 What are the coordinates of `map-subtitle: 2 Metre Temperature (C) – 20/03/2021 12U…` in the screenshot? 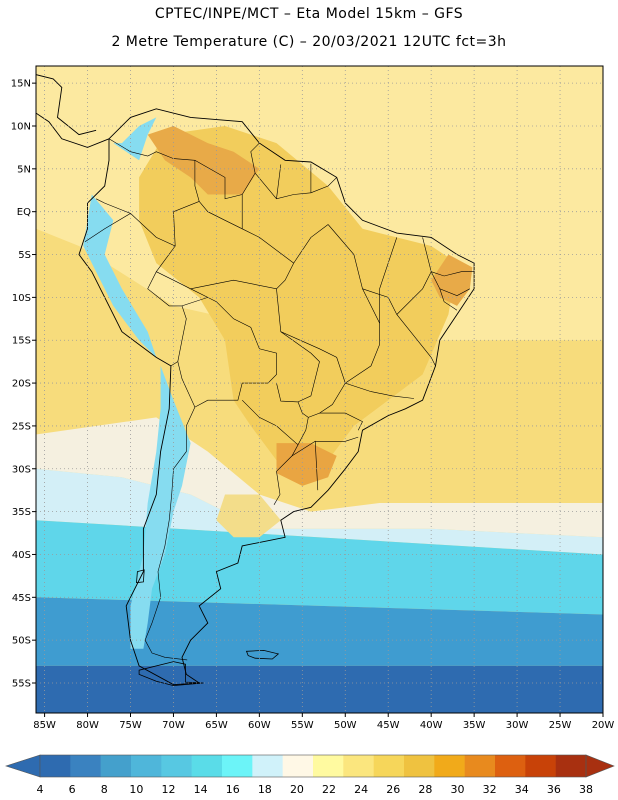 It's located at (309, 42).